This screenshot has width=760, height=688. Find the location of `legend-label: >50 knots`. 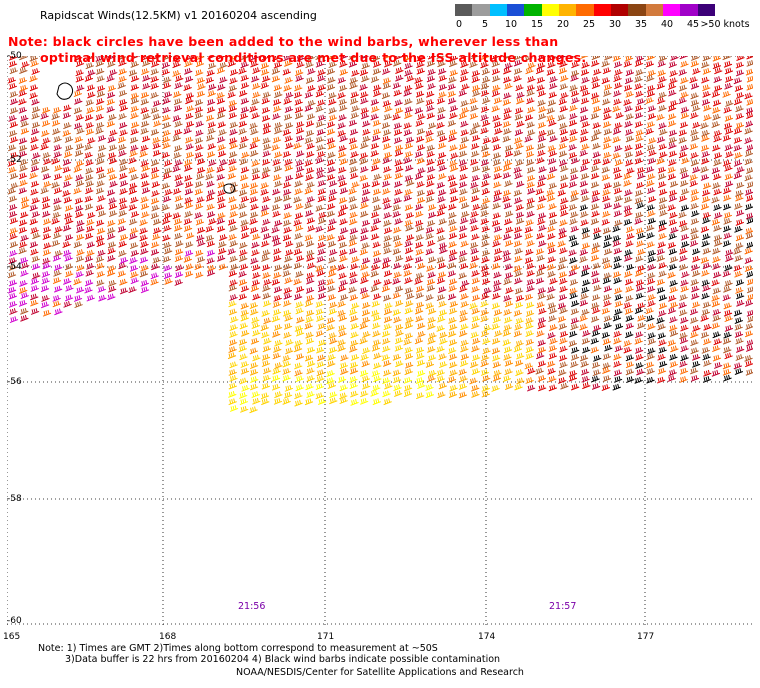

legend-label: >50 knots is located at coordinates (725, 24).